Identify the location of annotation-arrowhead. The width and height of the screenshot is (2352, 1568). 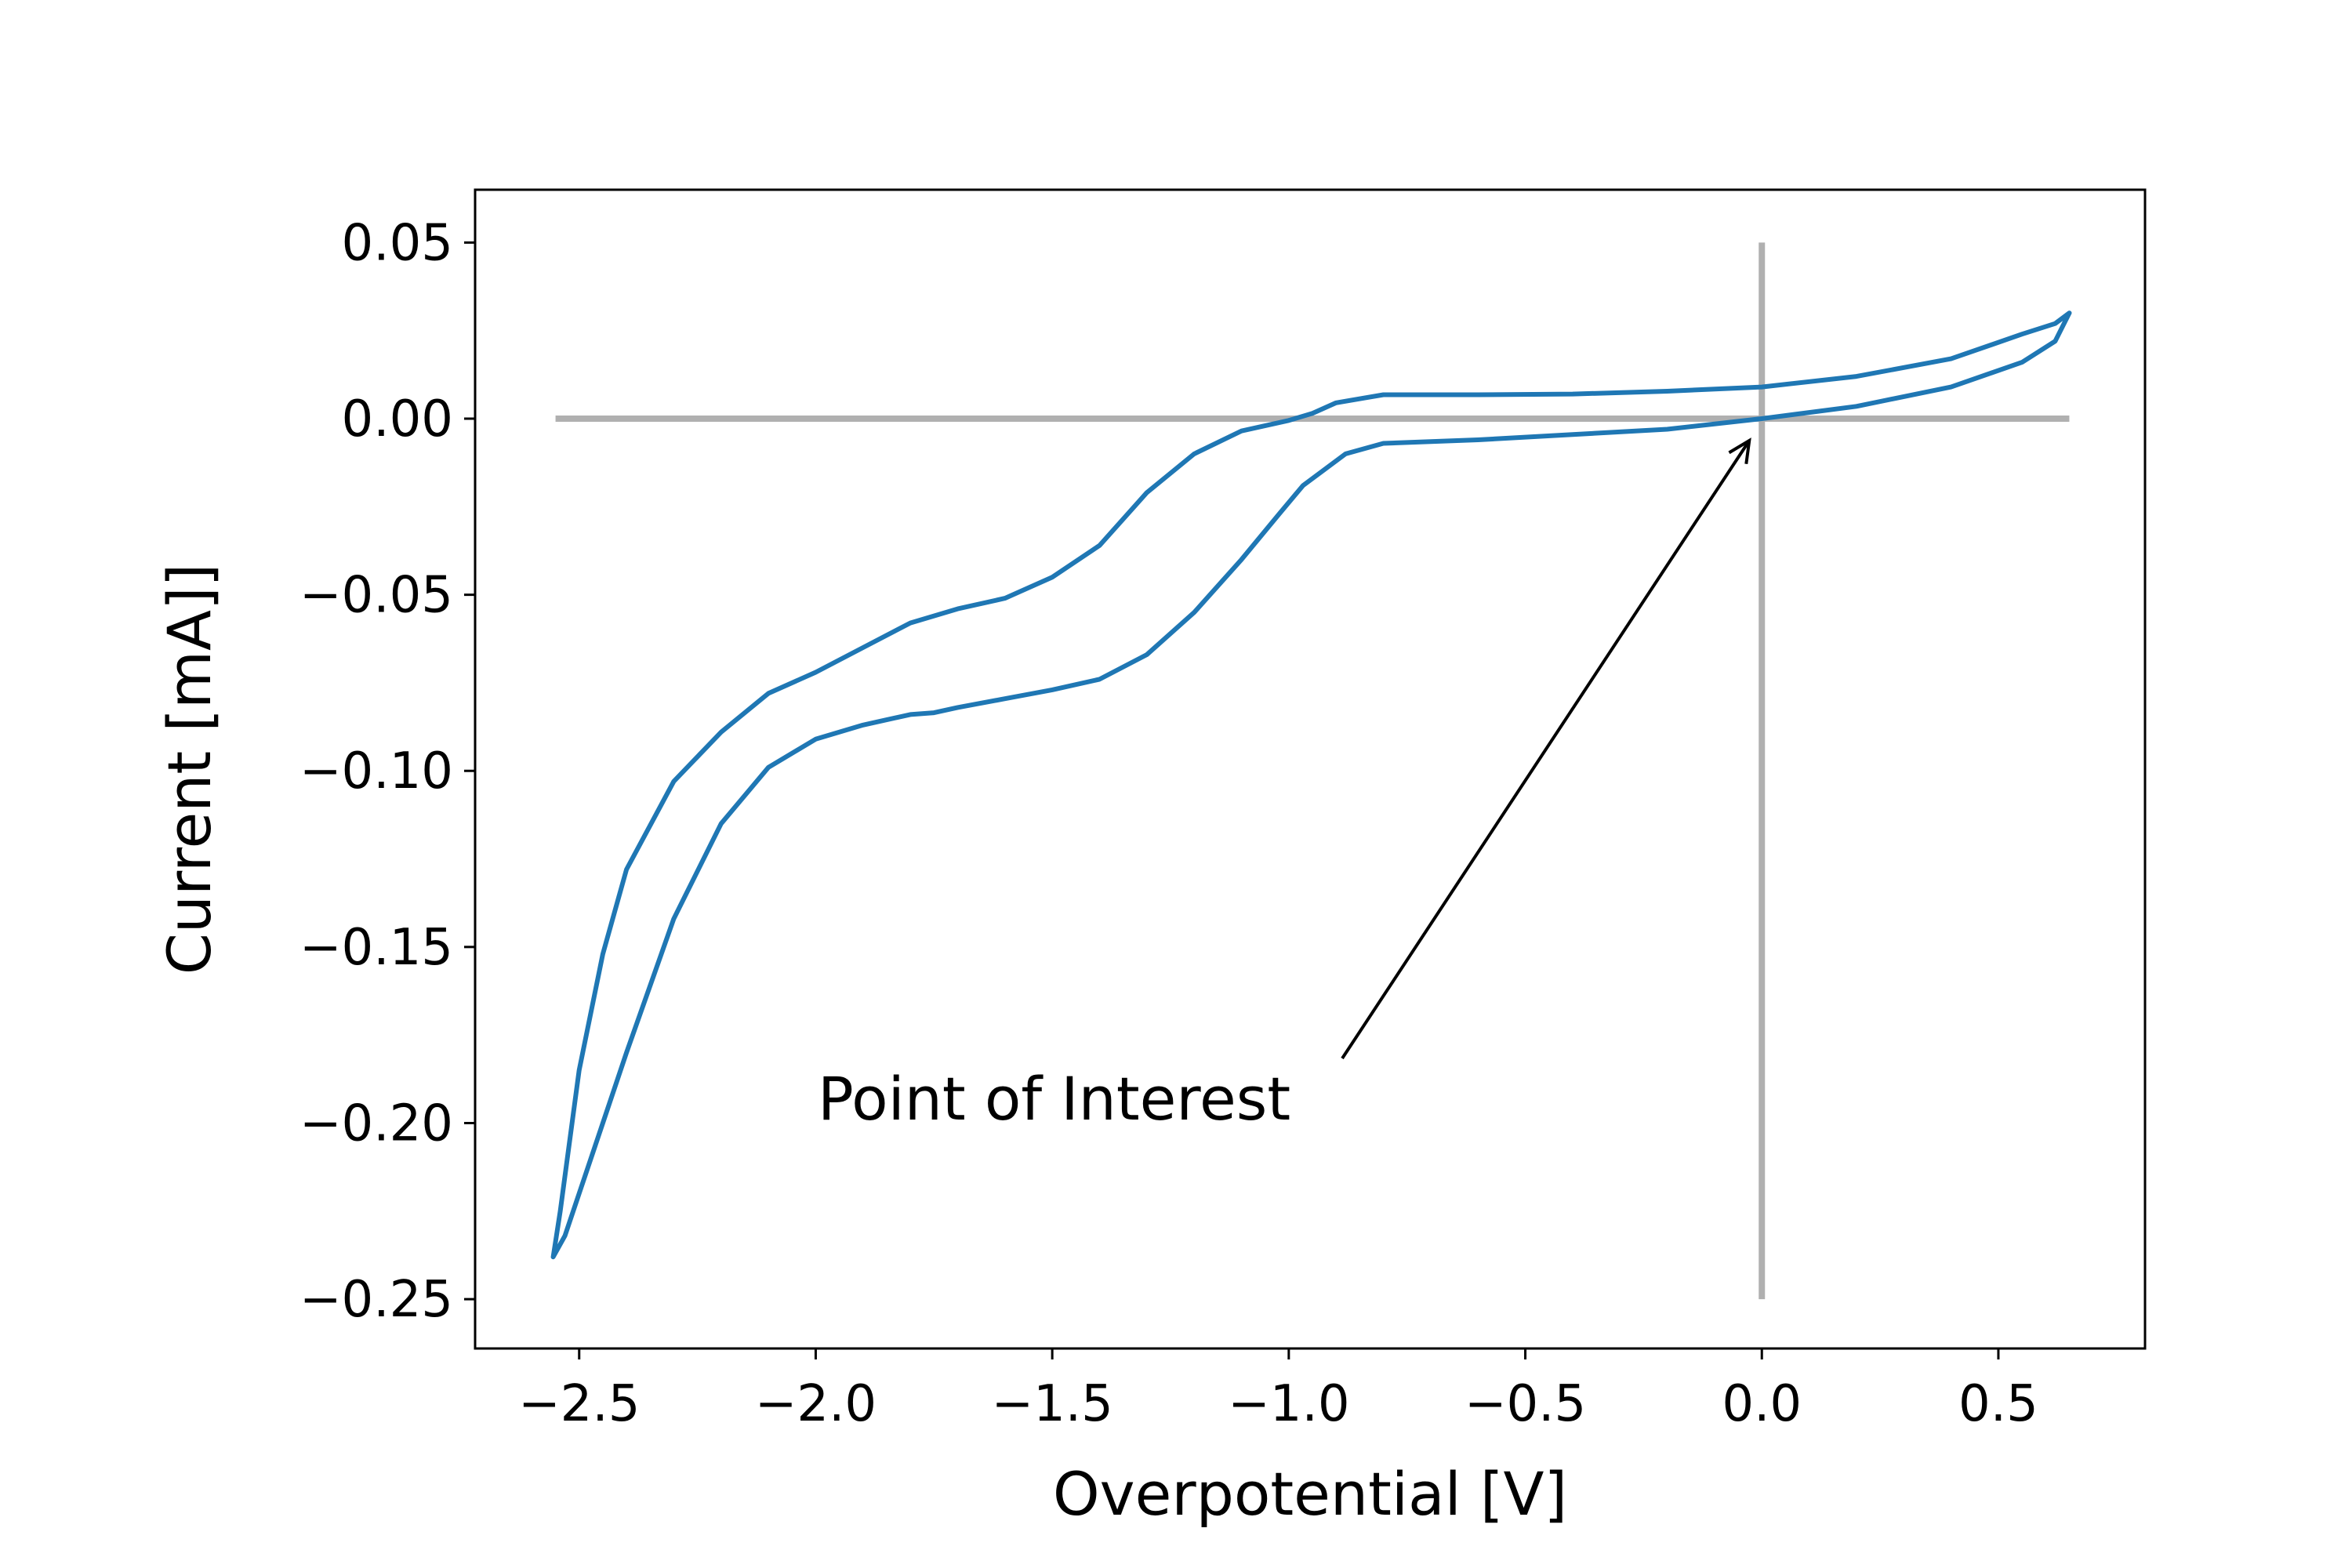
(1739, 451).